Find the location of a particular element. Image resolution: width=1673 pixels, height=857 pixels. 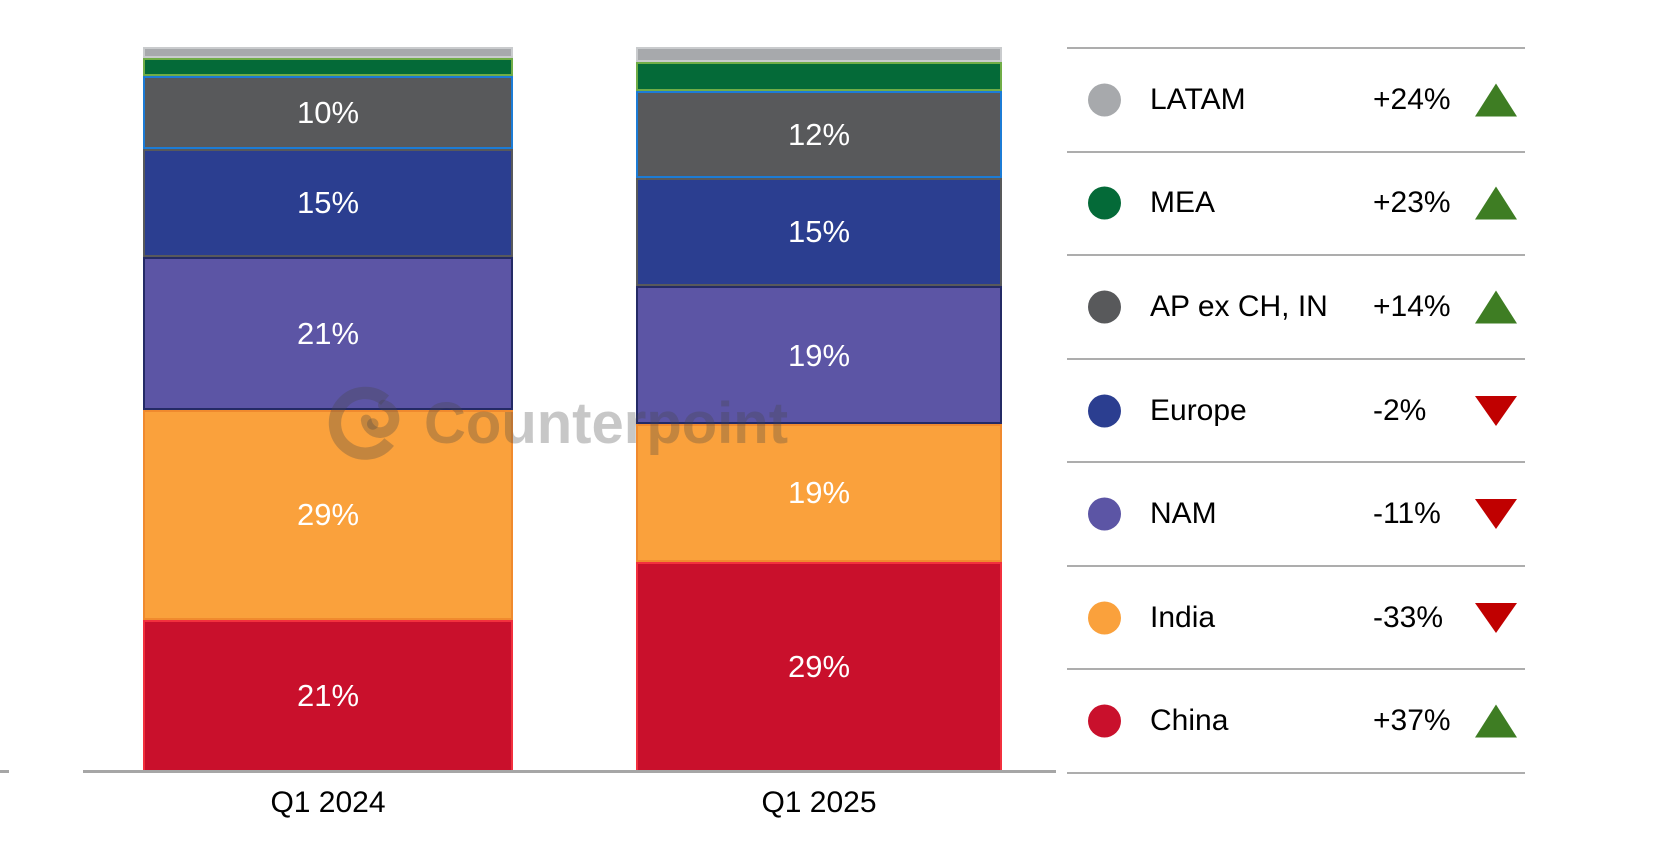

legend-row-ap-ex-ch-in: AP ex CH, IN +14% is located at coordinates (1296, 306).